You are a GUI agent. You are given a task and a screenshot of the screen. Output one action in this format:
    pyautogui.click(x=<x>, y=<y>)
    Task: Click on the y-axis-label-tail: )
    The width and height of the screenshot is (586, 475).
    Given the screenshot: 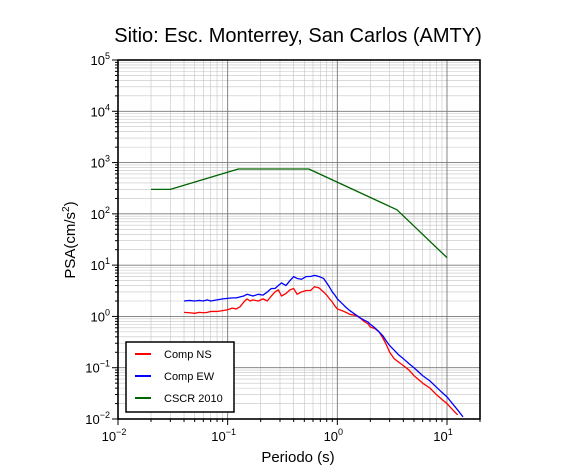 What is the action you would take?
    pyautogui.click(x=70, y=203)
    